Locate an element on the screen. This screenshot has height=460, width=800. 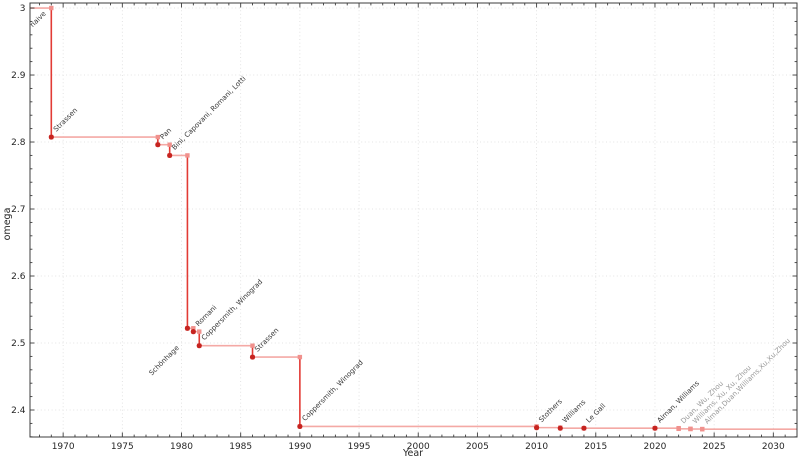
x-tick-label: 2005 is located at coordinates (477, 447).